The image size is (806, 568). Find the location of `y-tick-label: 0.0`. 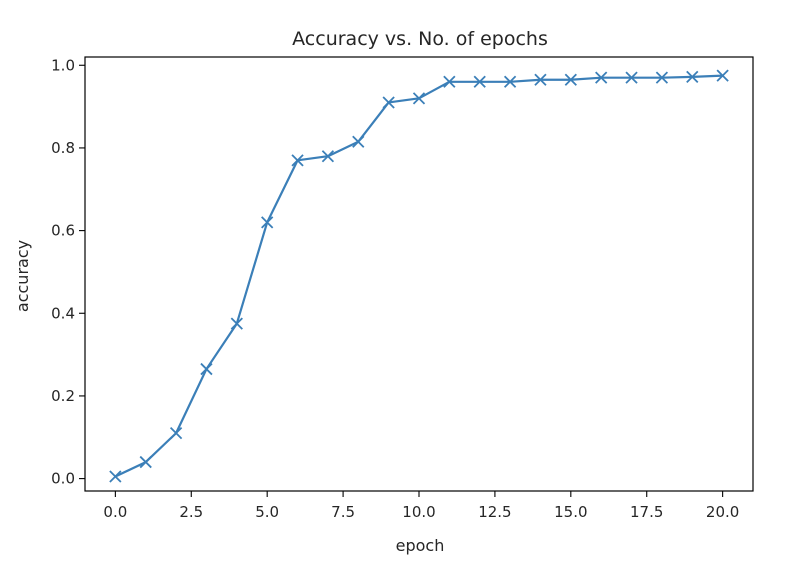

y-tick-label: 0.0 is located at coordinates (63, 479).